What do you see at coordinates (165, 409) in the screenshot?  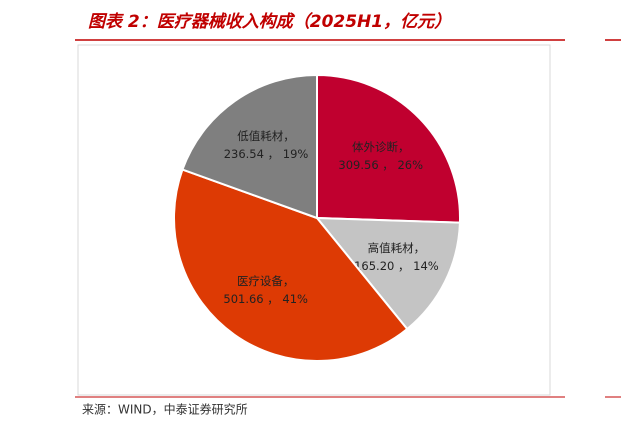 I see `source: 来源：WIND，中泰证券研究所` at bounding box center [165, 409].